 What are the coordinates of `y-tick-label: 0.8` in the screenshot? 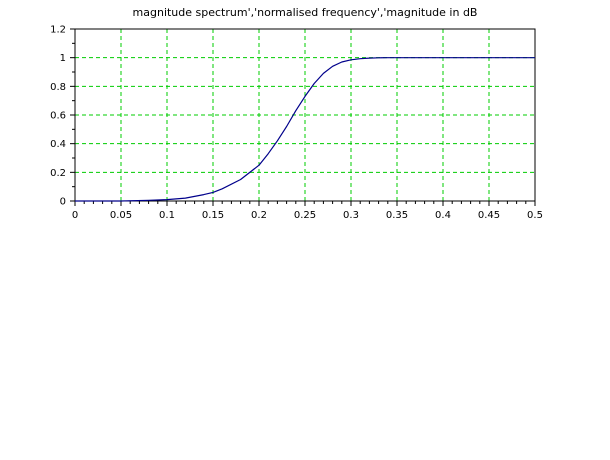 It's located at (58, 87).